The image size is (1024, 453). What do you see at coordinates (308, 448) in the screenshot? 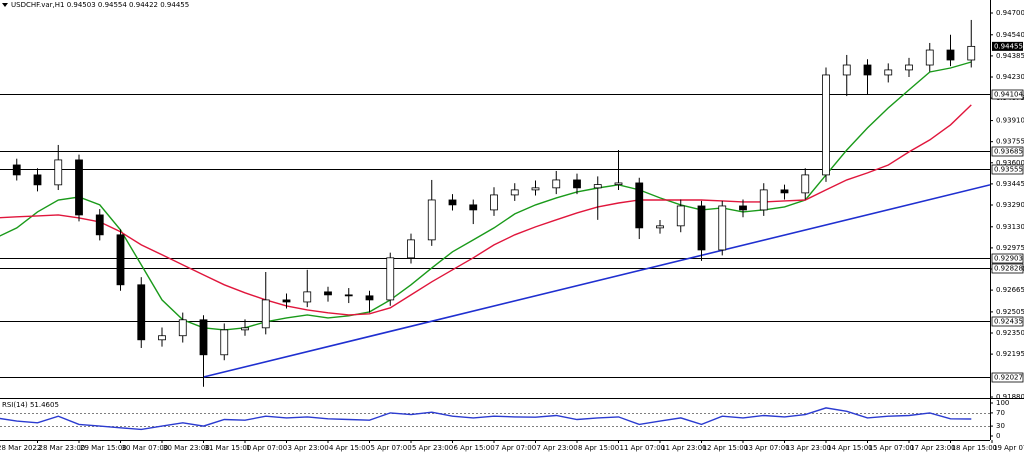
I see `x-tick-label: 3 Apr 23:00` at bounding box center [308, 448].